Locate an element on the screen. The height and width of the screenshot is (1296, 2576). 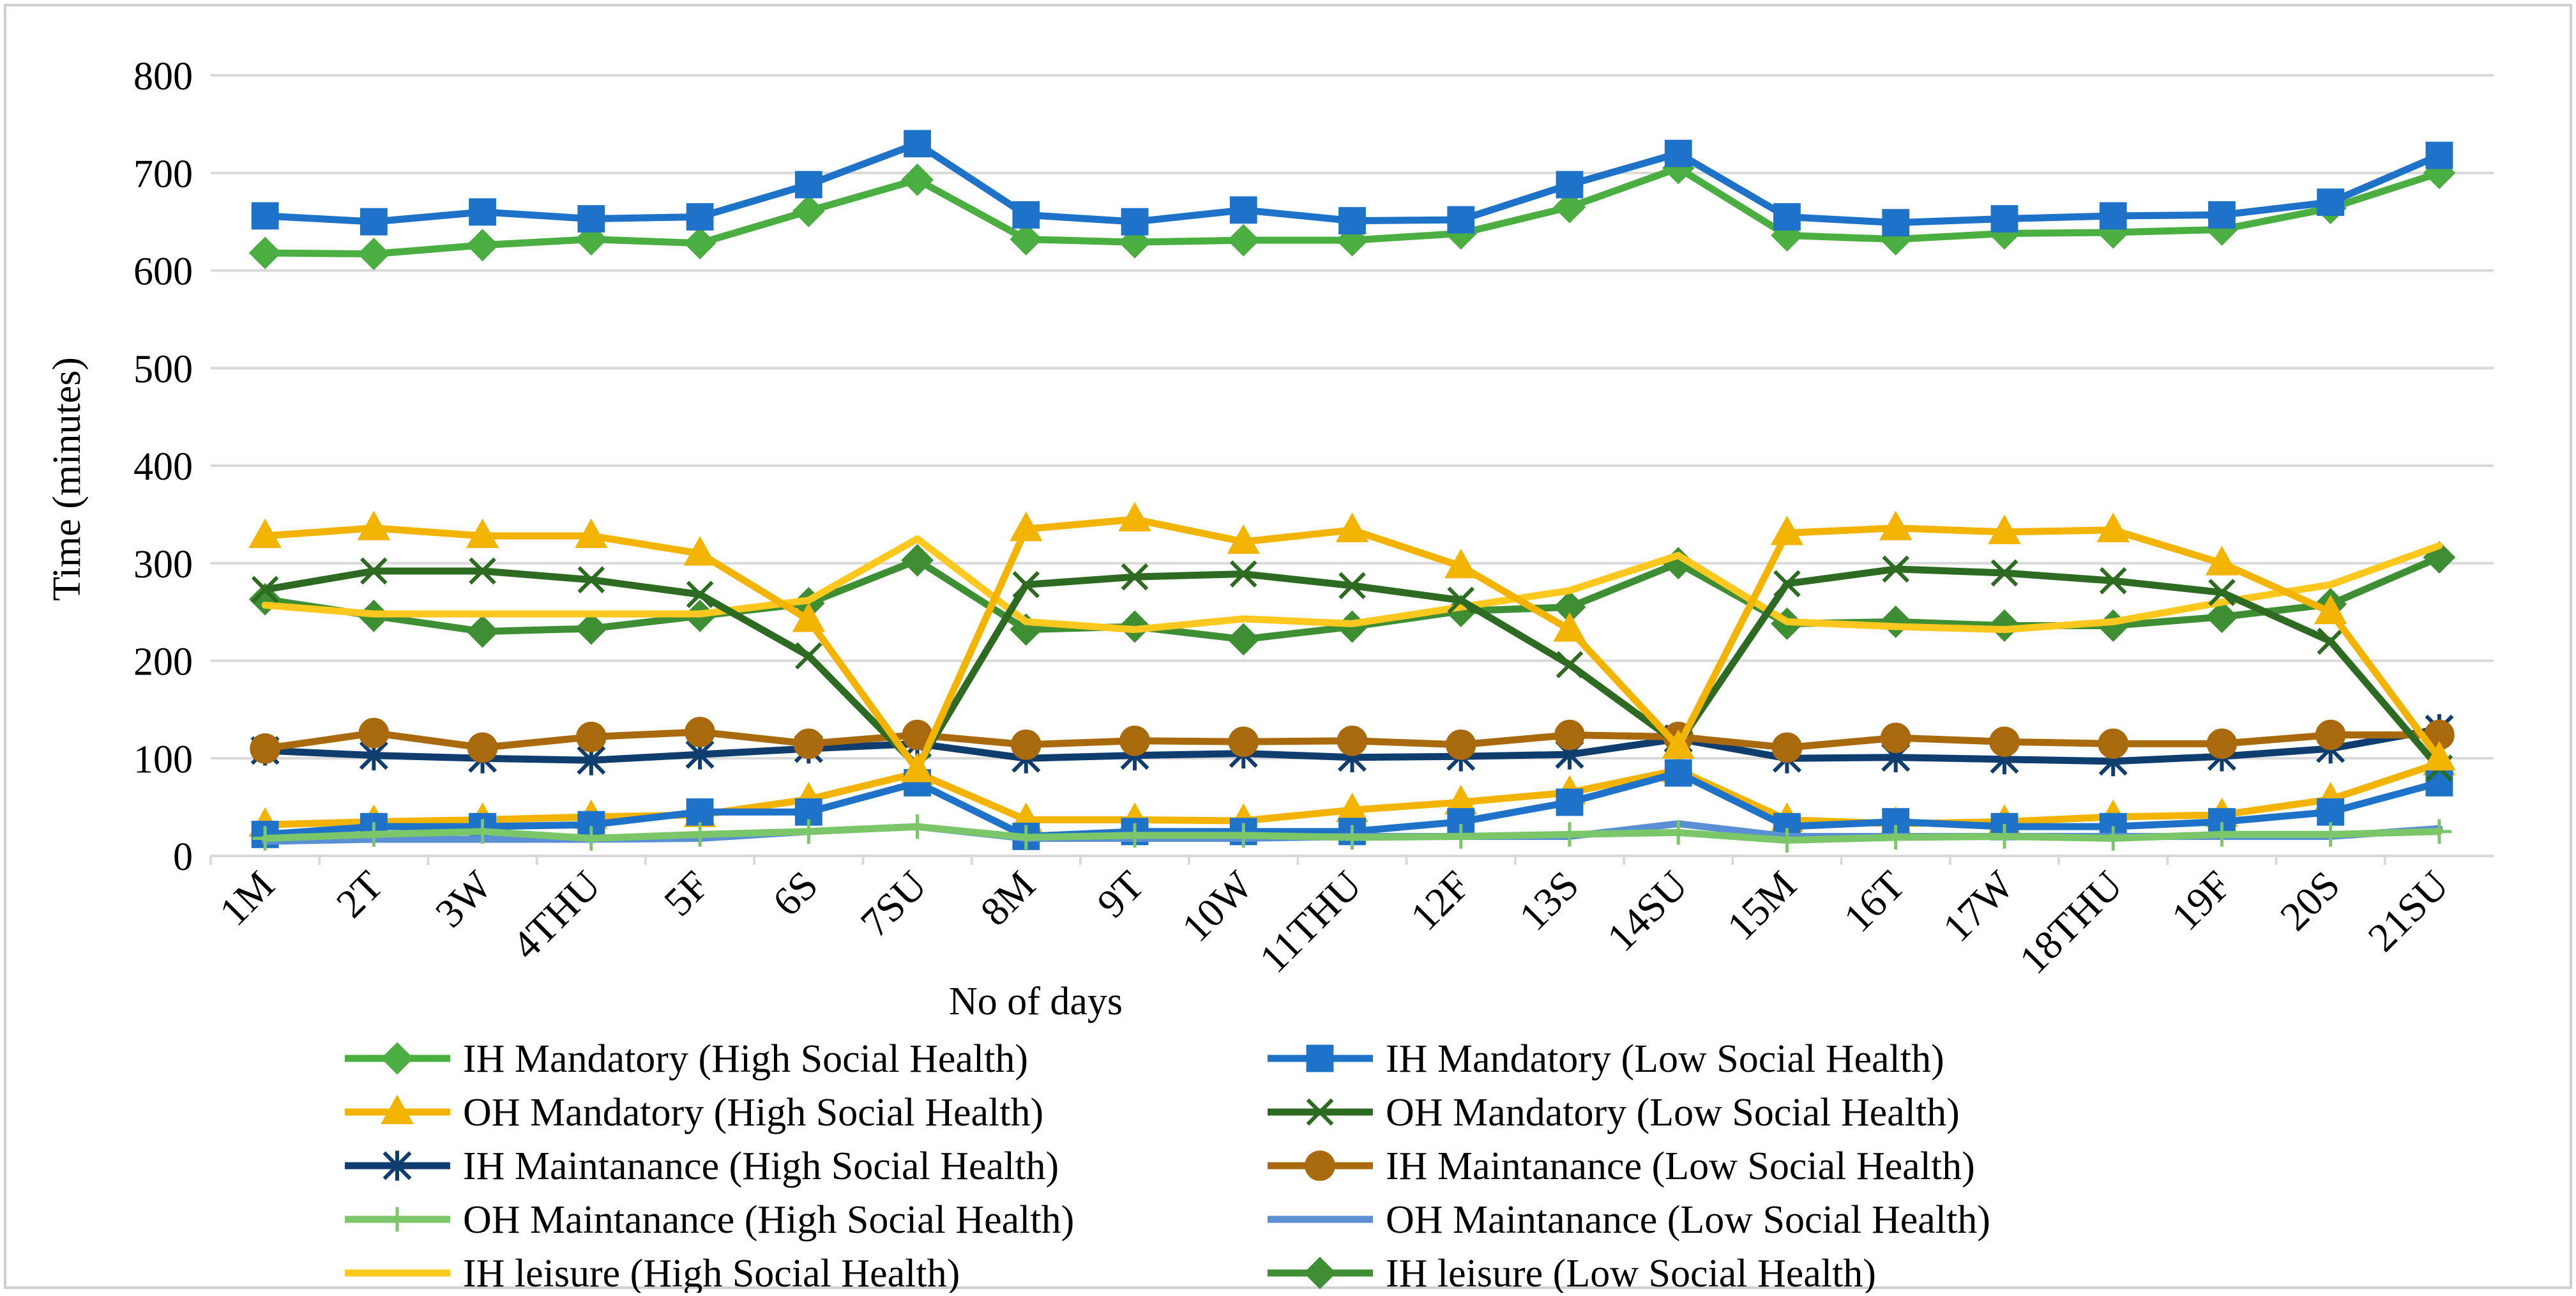
y-tick-label: 300 is located at coordinates (163, 564).